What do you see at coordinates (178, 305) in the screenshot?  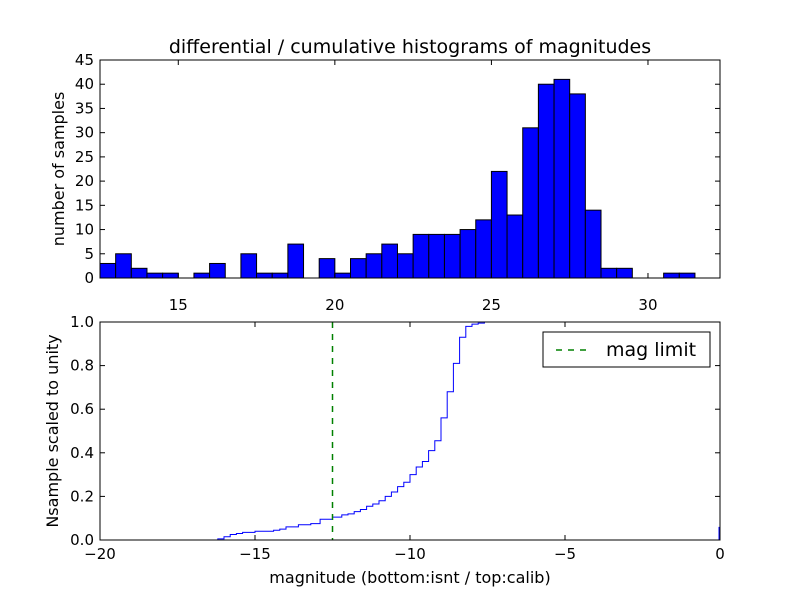 I see `histogram-x-tick-label: 15` at bounding box center [178, 305].